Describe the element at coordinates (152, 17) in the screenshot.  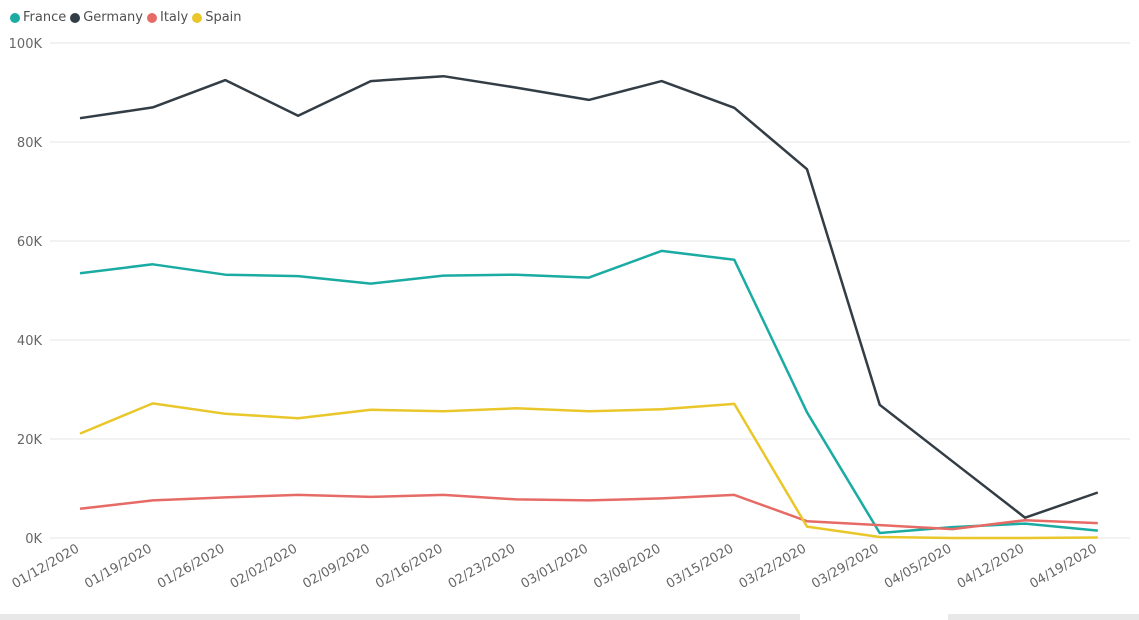
I see `legend-marker-italy` at that location.